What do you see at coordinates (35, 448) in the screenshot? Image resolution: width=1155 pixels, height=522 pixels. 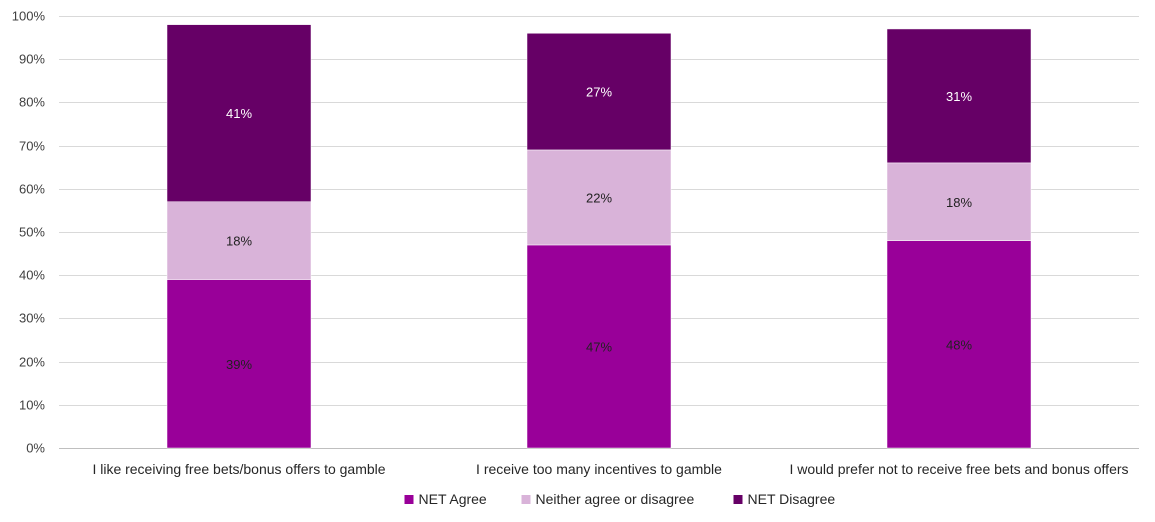 I see `y-tick-label: 0%` at bounding box center [35, 448].